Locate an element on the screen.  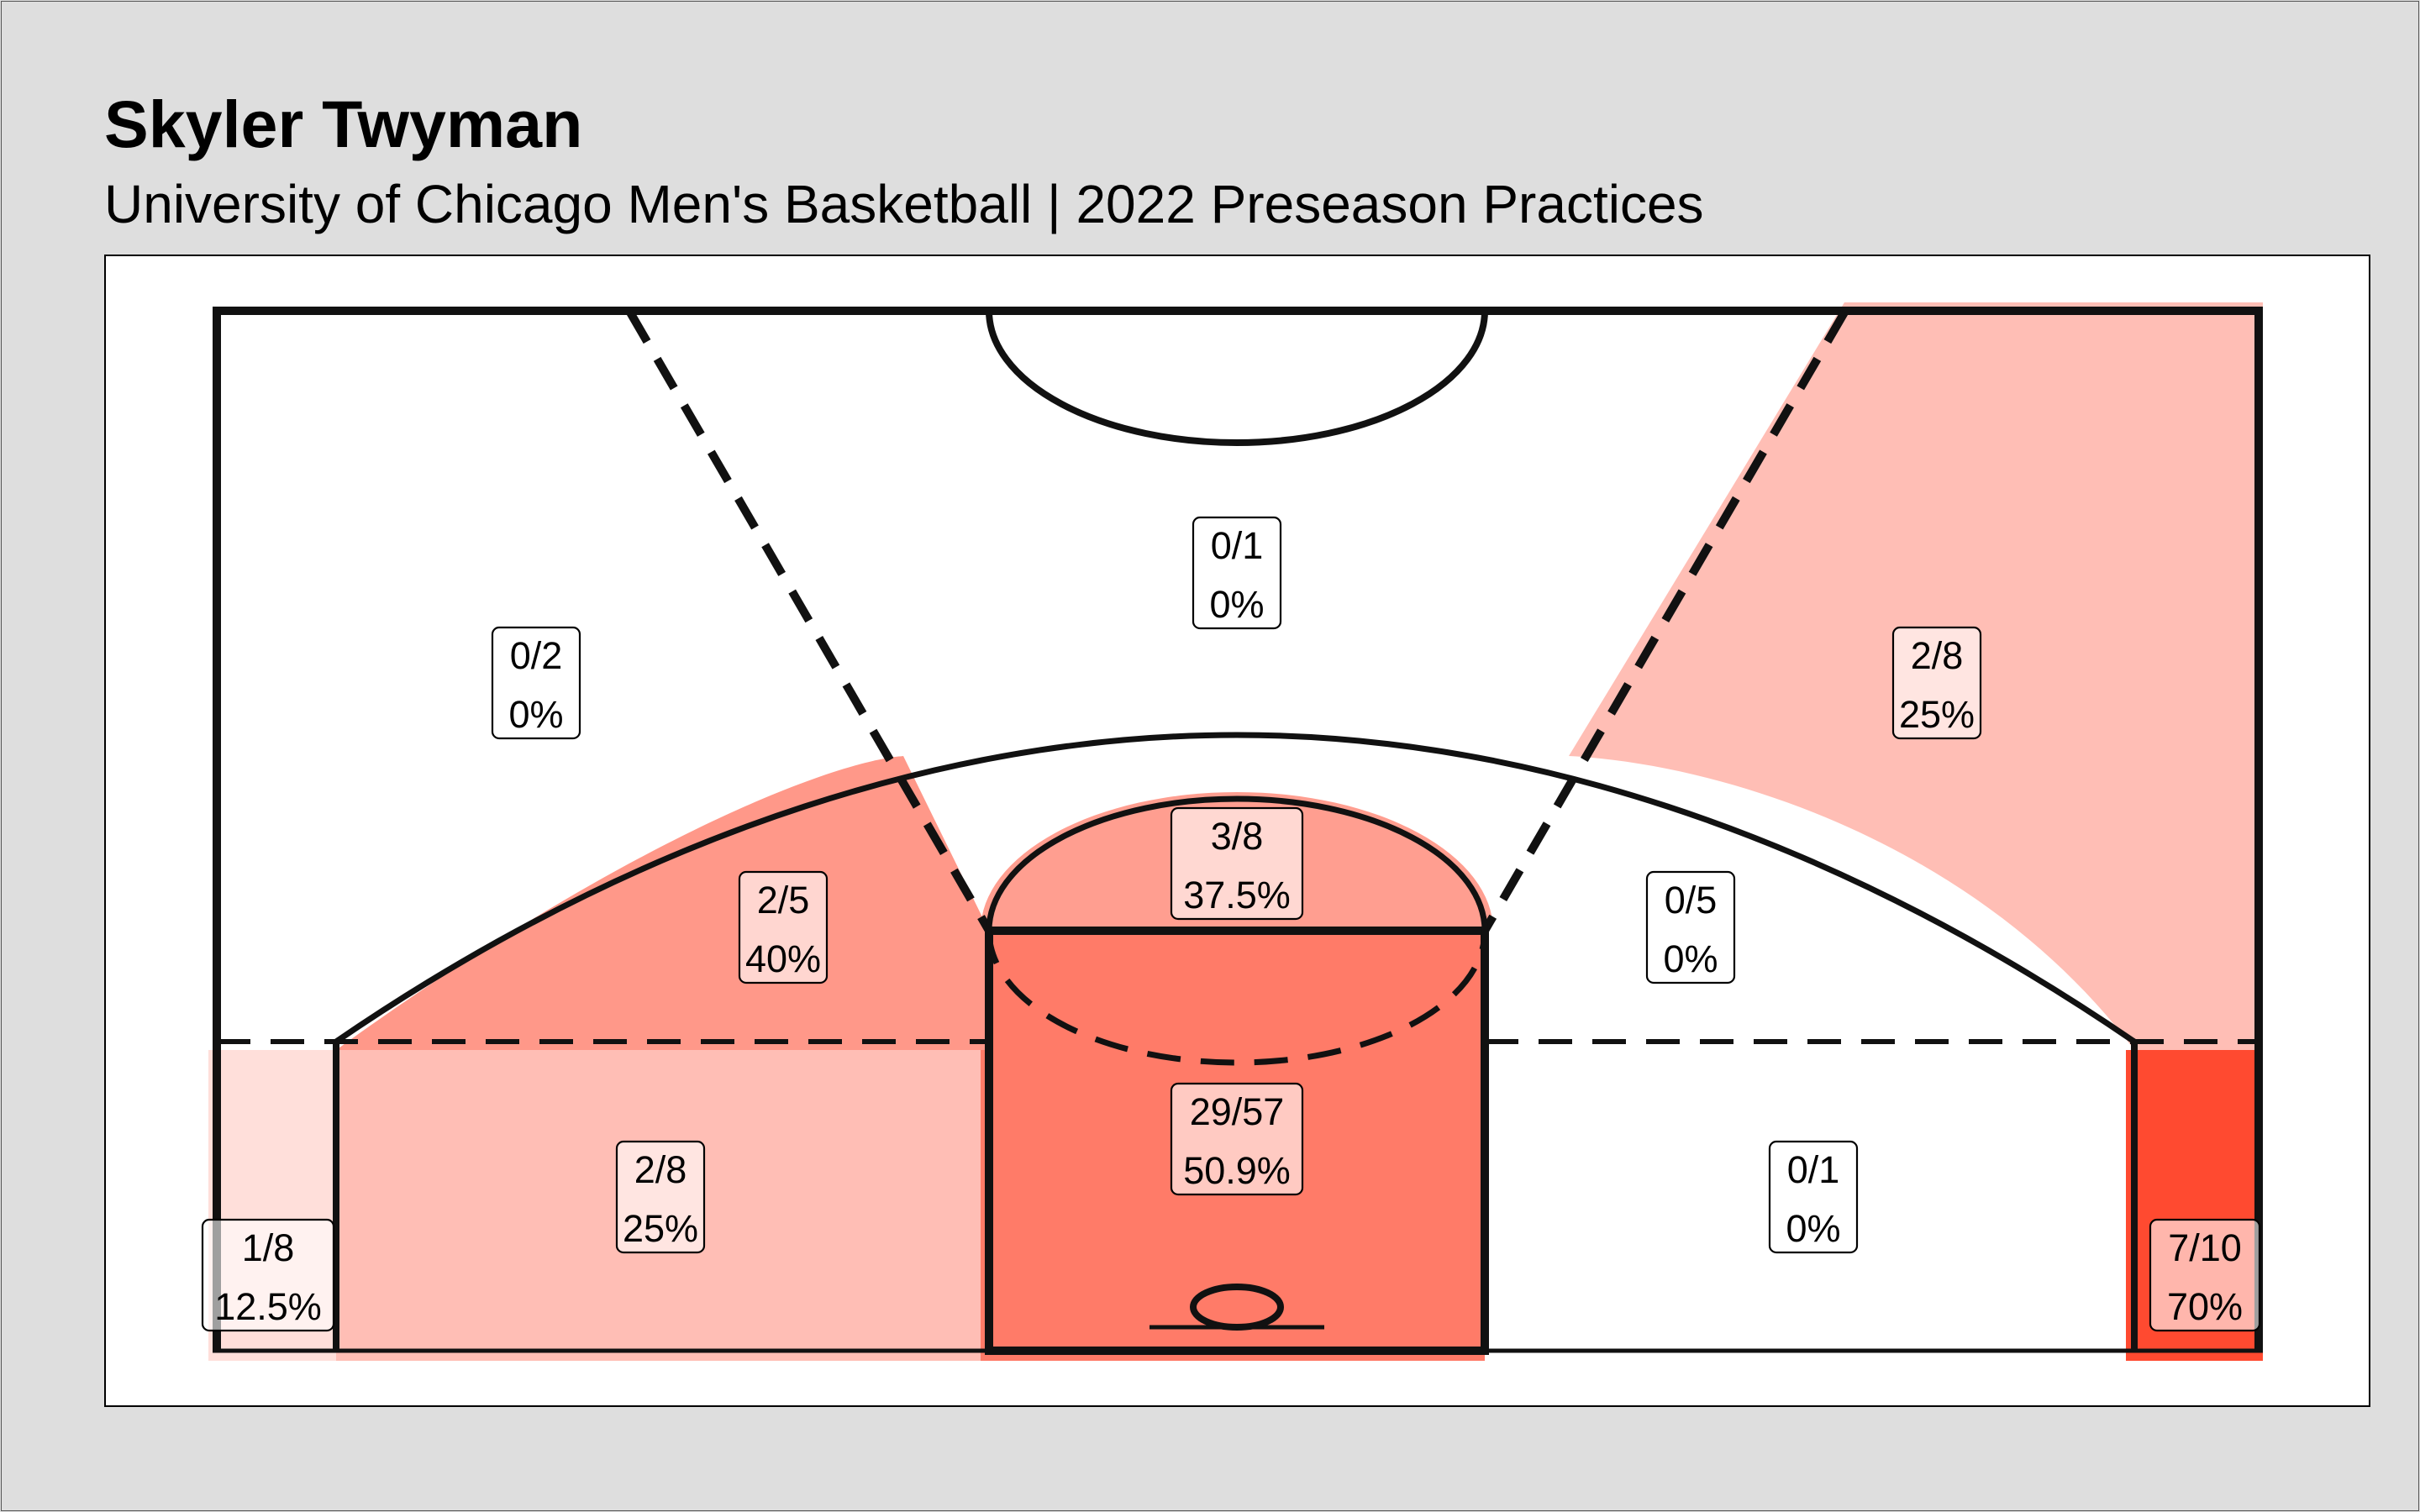
zone-label-mid-left-baseline: 2/825% is located at coordinates (660, 1197).